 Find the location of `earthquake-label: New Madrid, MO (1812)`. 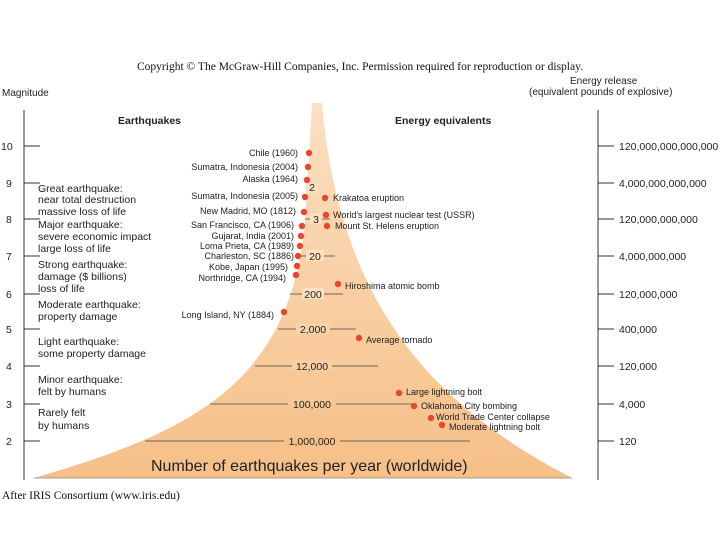

earthquake-label: New Madrid, MO (1812) is located at coordinates (248, 211).